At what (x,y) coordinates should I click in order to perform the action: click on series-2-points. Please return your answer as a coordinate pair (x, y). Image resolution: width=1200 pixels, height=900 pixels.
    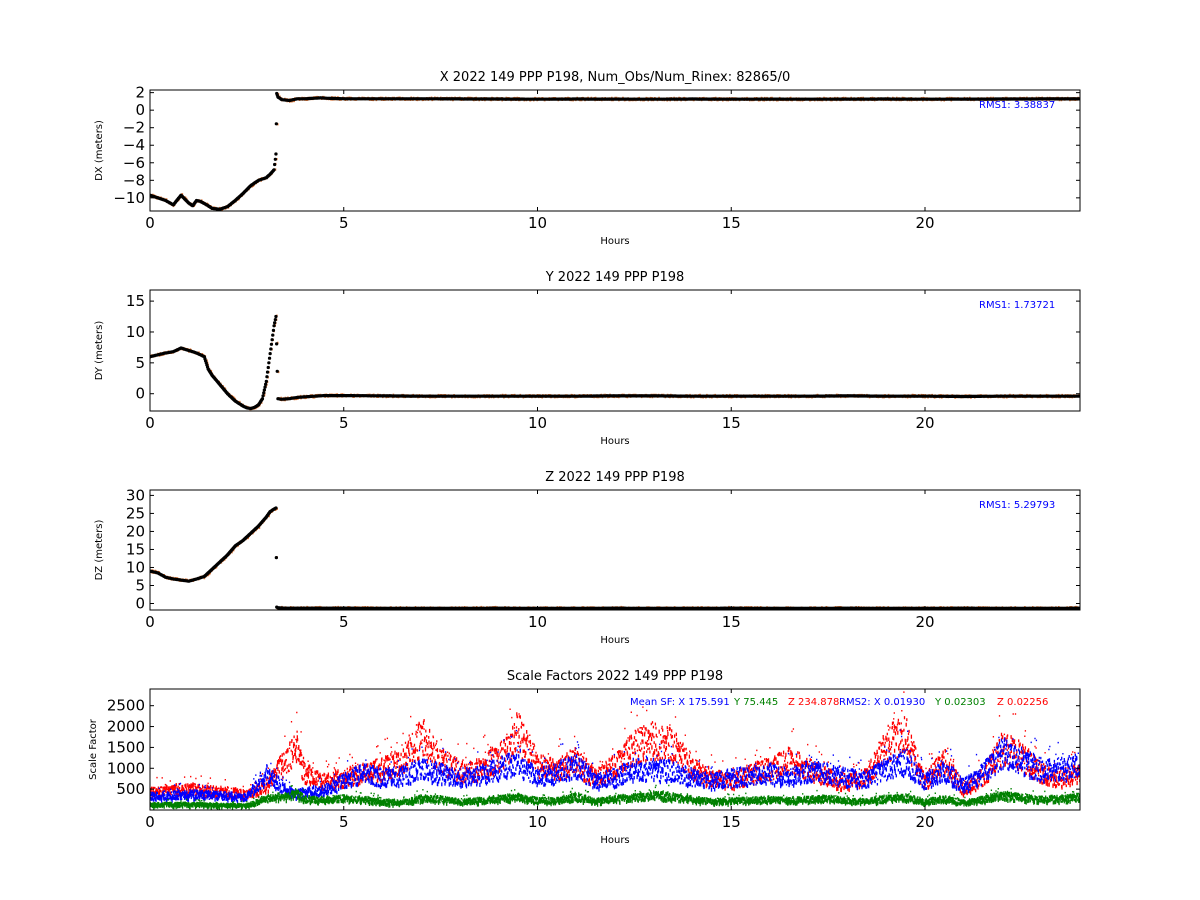
    Looking at the image, I should click on (615, 767).